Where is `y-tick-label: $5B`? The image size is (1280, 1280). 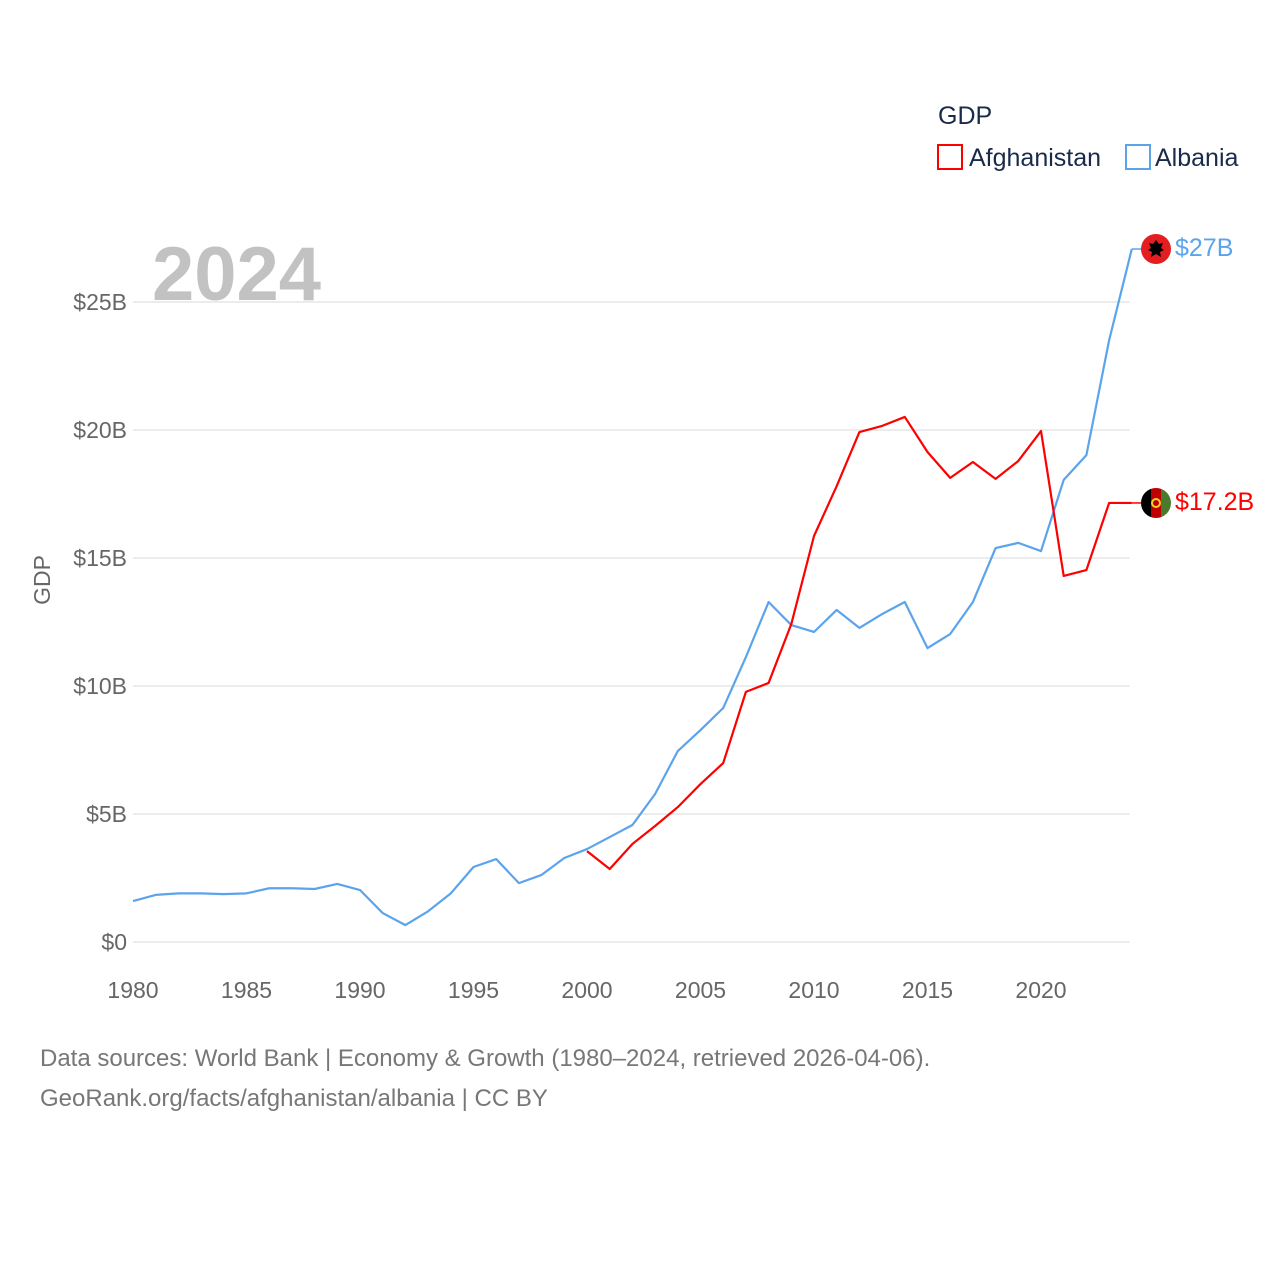 y-tick-label: $5B is located at coordinates (106, 814).